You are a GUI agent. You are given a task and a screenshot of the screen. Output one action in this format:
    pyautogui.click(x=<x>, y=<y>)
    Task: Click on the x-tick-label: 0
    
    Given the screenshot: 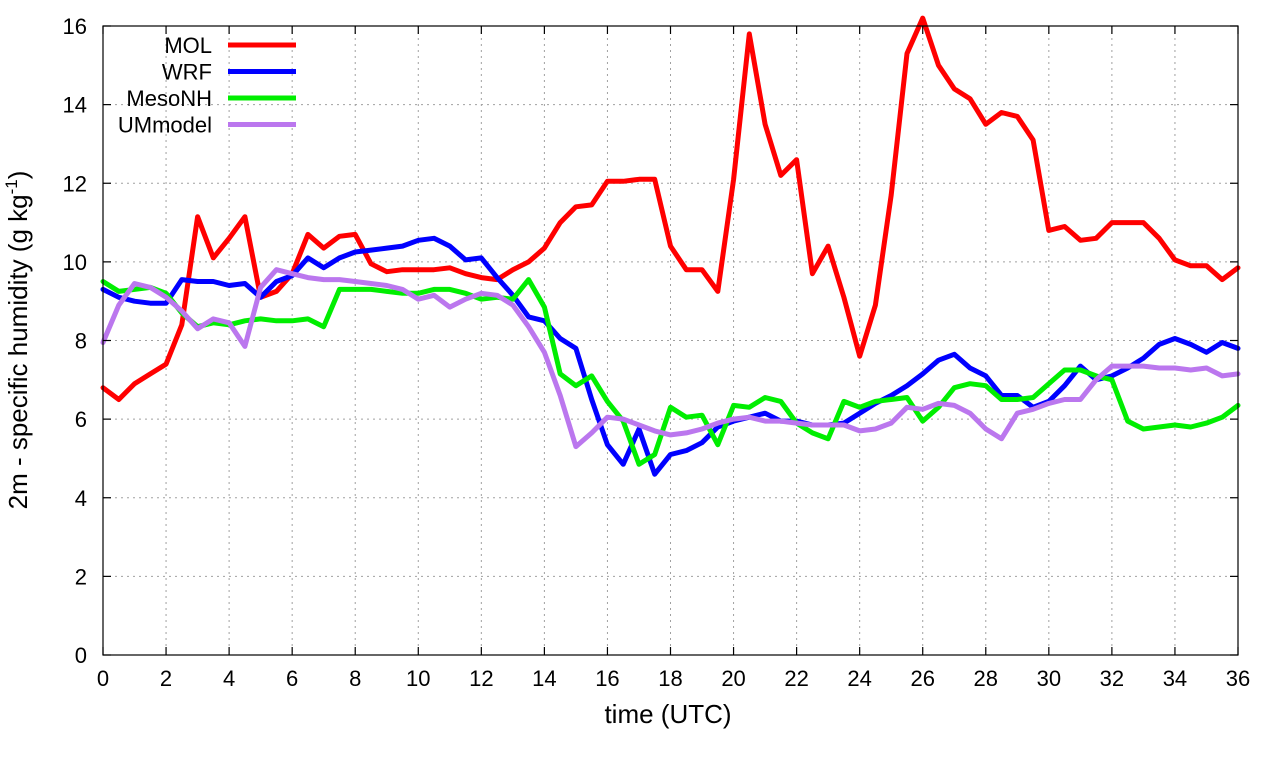 What is the action you would take?
    pyautogui.click(x=103, y=678)
    